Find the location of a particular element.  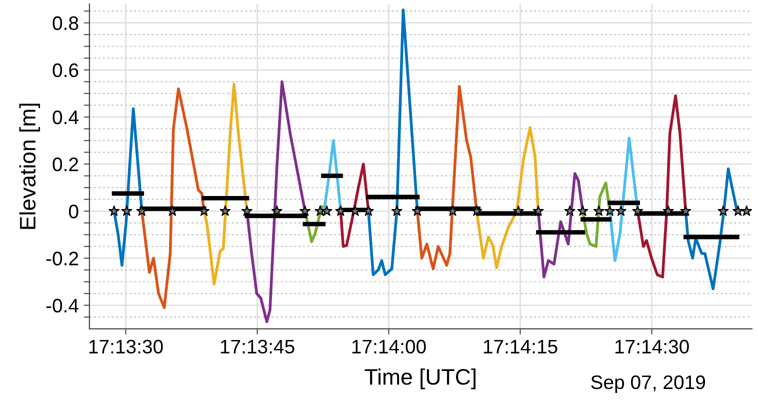

x-tick-label: 17:14:00 is located at coordinates (389, 347).